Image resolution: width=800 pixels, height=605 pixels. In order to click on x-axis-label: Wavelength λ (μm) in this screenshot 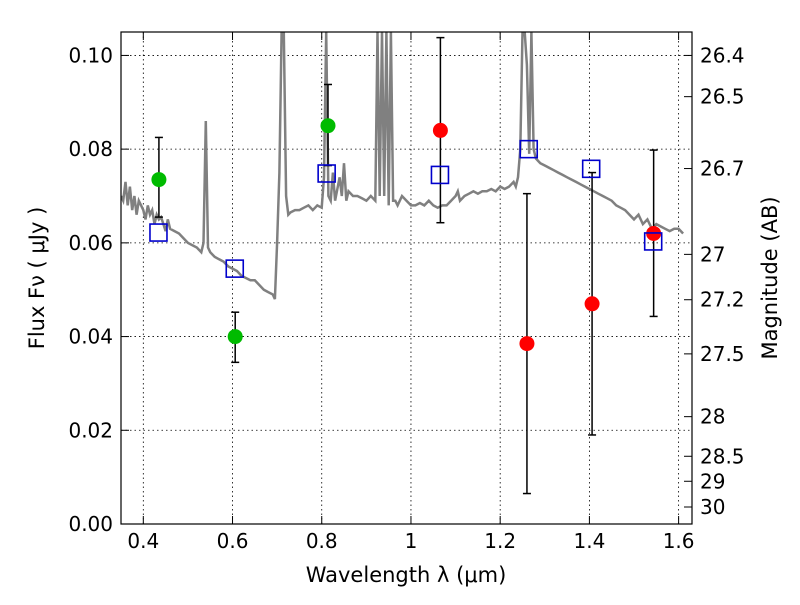, I will do `click(406, 575)`.